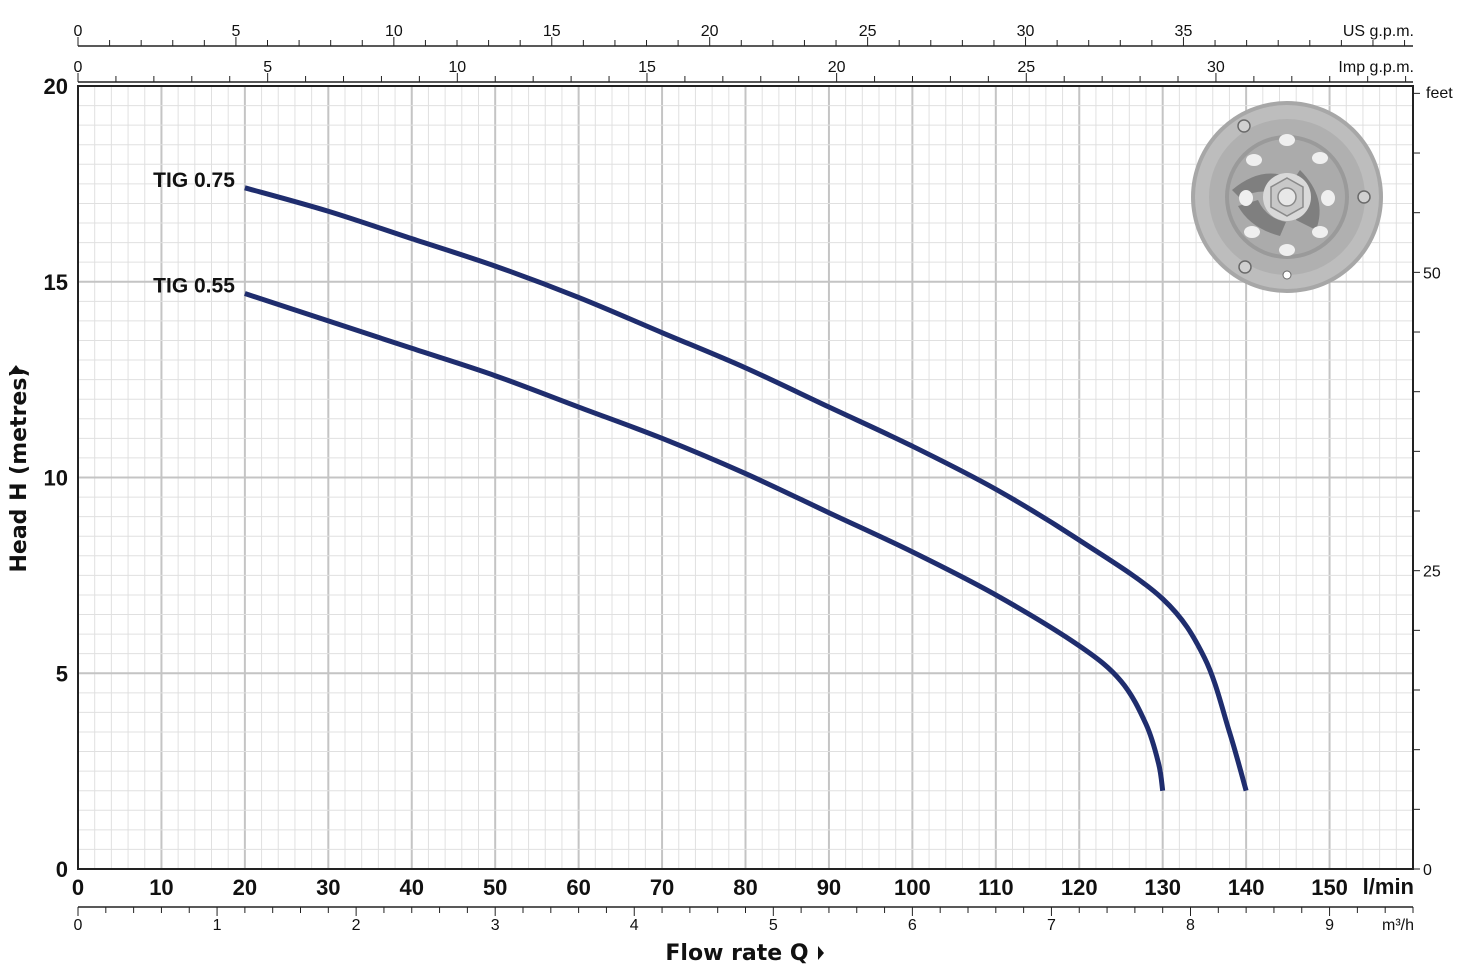 The height and width of the screenshot is (971, 1477). I want to click on x-tick-label: 100, so click(912, 887).